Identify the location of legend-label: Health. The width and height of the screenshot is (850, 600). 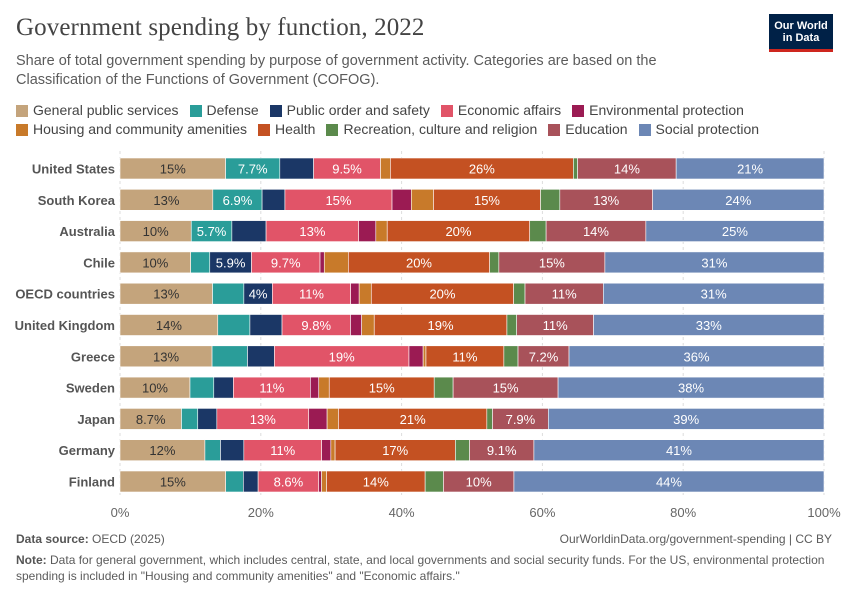
(295, 129).